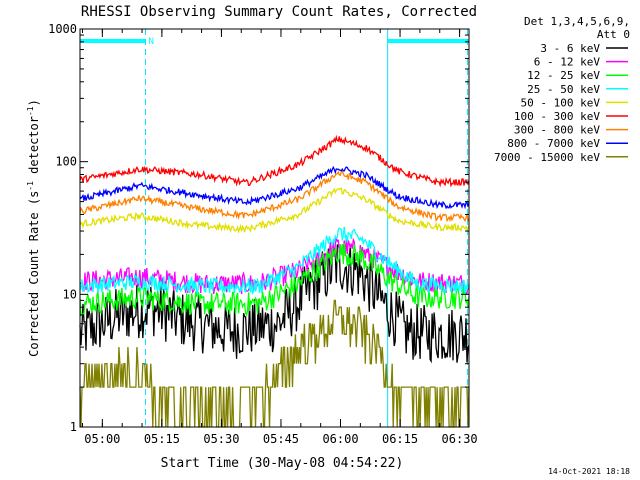 The image size is (640, 480). Describe the element at coordinates (613, 34) in the screenshot. I see `legend-header-2: Att 0` at that location.